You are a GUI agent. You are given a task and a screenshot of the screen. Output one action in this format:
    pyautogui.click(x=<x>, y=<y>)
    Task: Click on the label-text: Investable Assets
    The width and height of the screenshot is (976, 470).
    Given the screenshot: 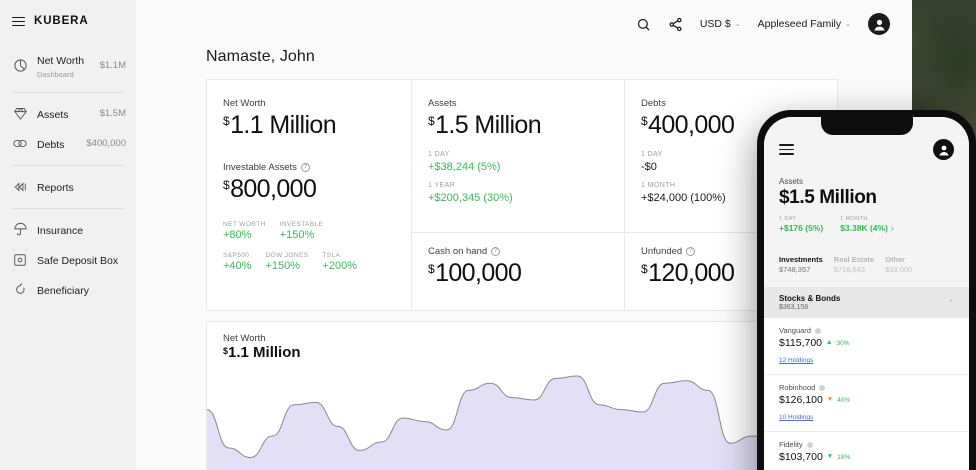 What is the action you would take?
    pyautogui.click(x=260, y=167)
    